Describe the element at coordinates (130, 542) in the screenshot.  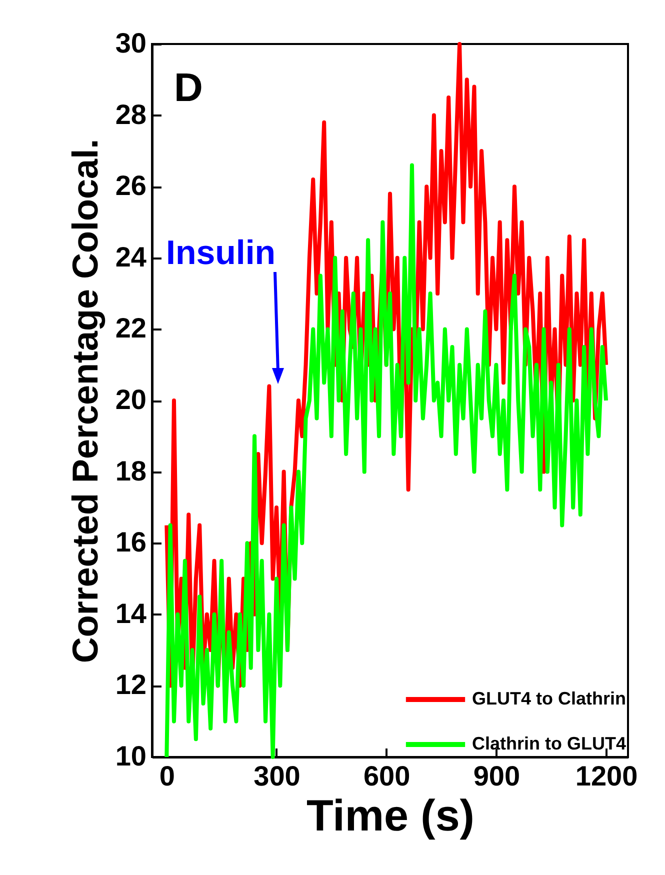
I see `y-tick-label: 16` at that location.